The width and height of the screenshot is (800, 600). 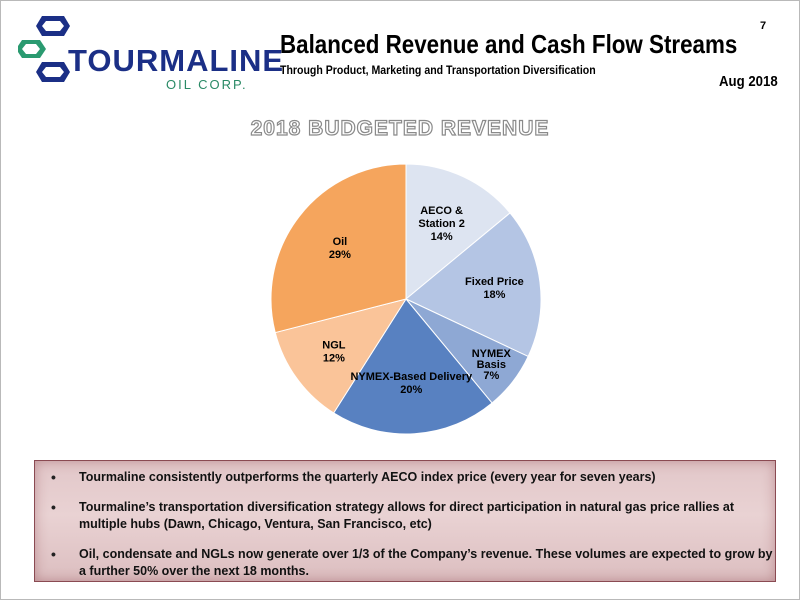 I want to click on slide-title: Balanced Revenue and Cash Flow Streams, so click(x=509, y=44).